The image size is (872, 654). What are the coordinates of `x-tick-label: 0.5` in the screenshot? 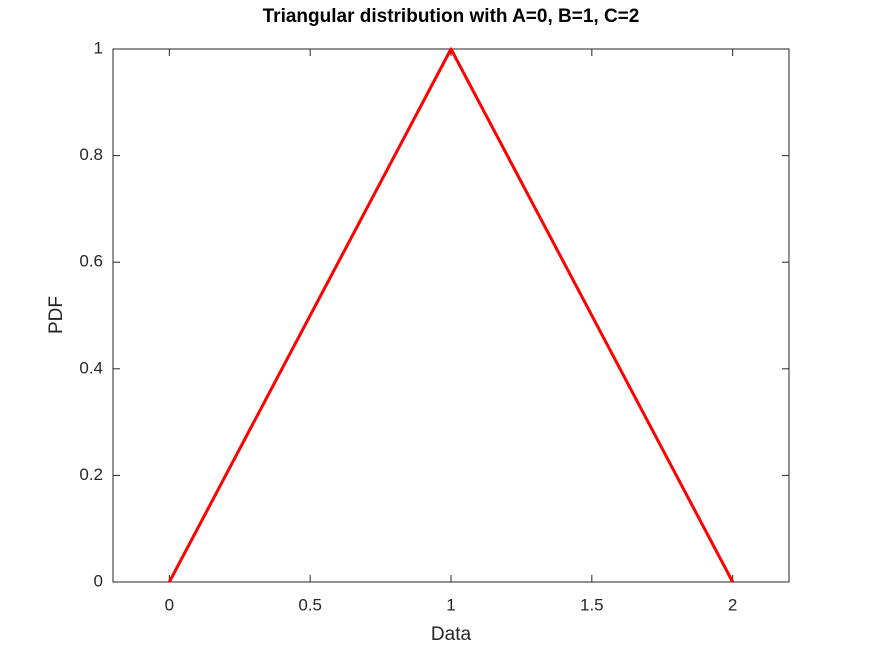 It's located at (310, 604).